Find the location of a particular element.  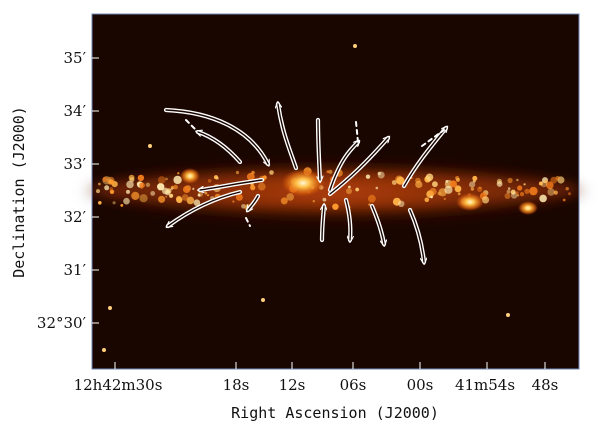

y-tick-label: 31′ is located at coordinates (75, 270).